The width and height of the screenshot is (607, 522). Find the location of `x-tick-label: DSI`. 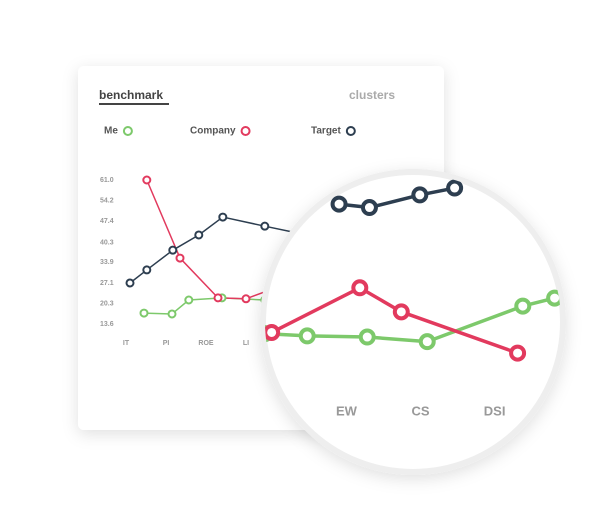

x-tick-label: DSI is located at coordinates (495, 410).